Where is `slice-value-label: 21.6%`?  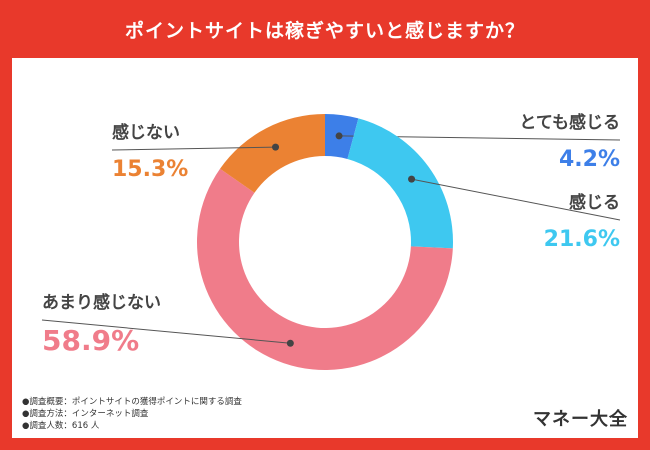
slice-value-label: 21.6% is located at coordinates (582, 239).